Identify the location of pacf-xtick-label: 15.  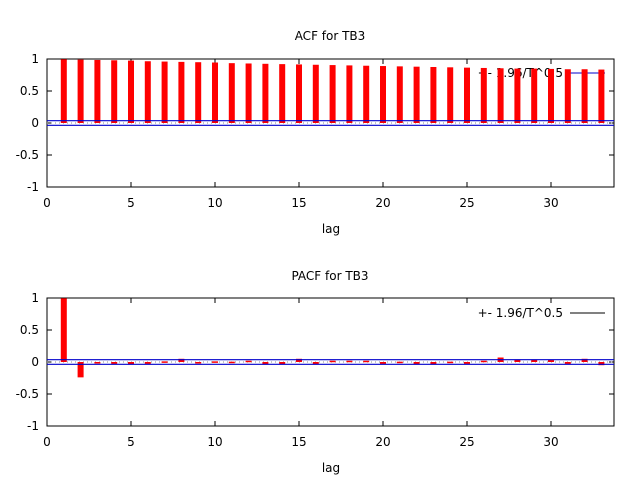
(298, 442).